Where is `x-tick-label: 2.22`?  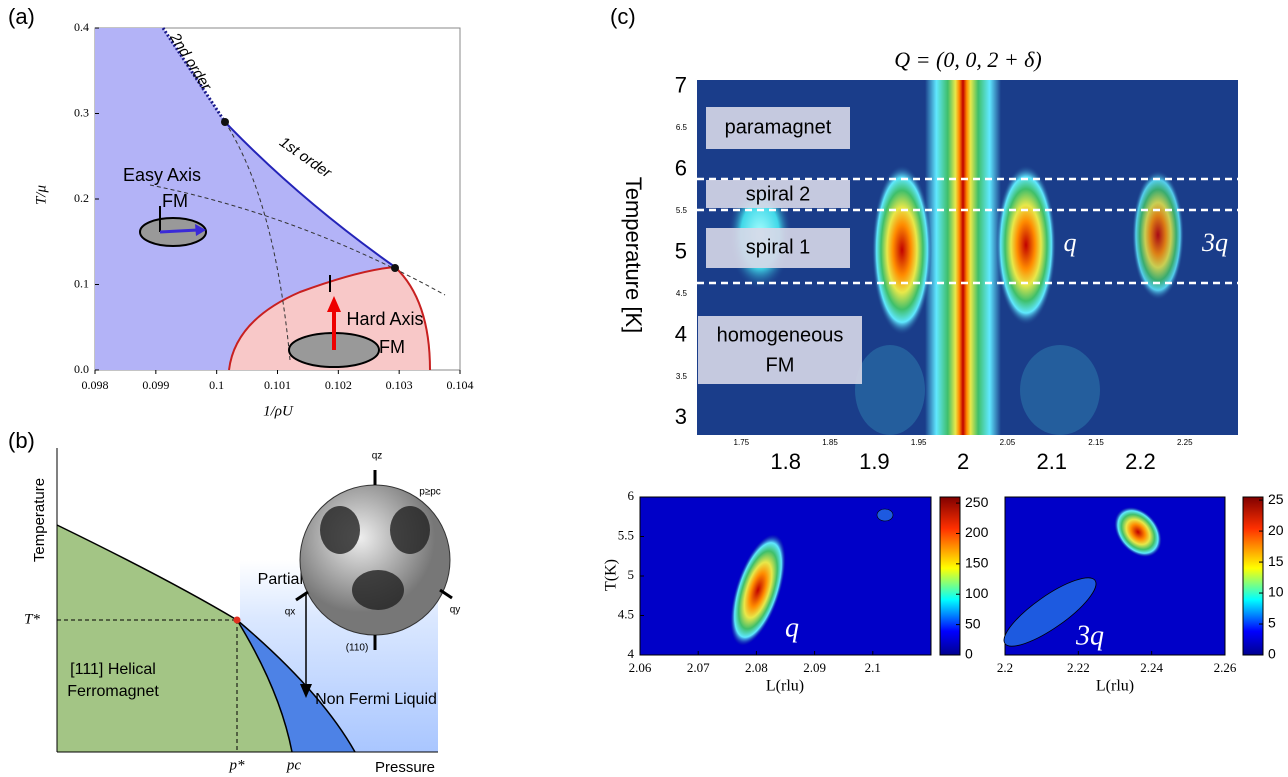 x-tick-label: 2.22 is located at coordinates (1078, 667).